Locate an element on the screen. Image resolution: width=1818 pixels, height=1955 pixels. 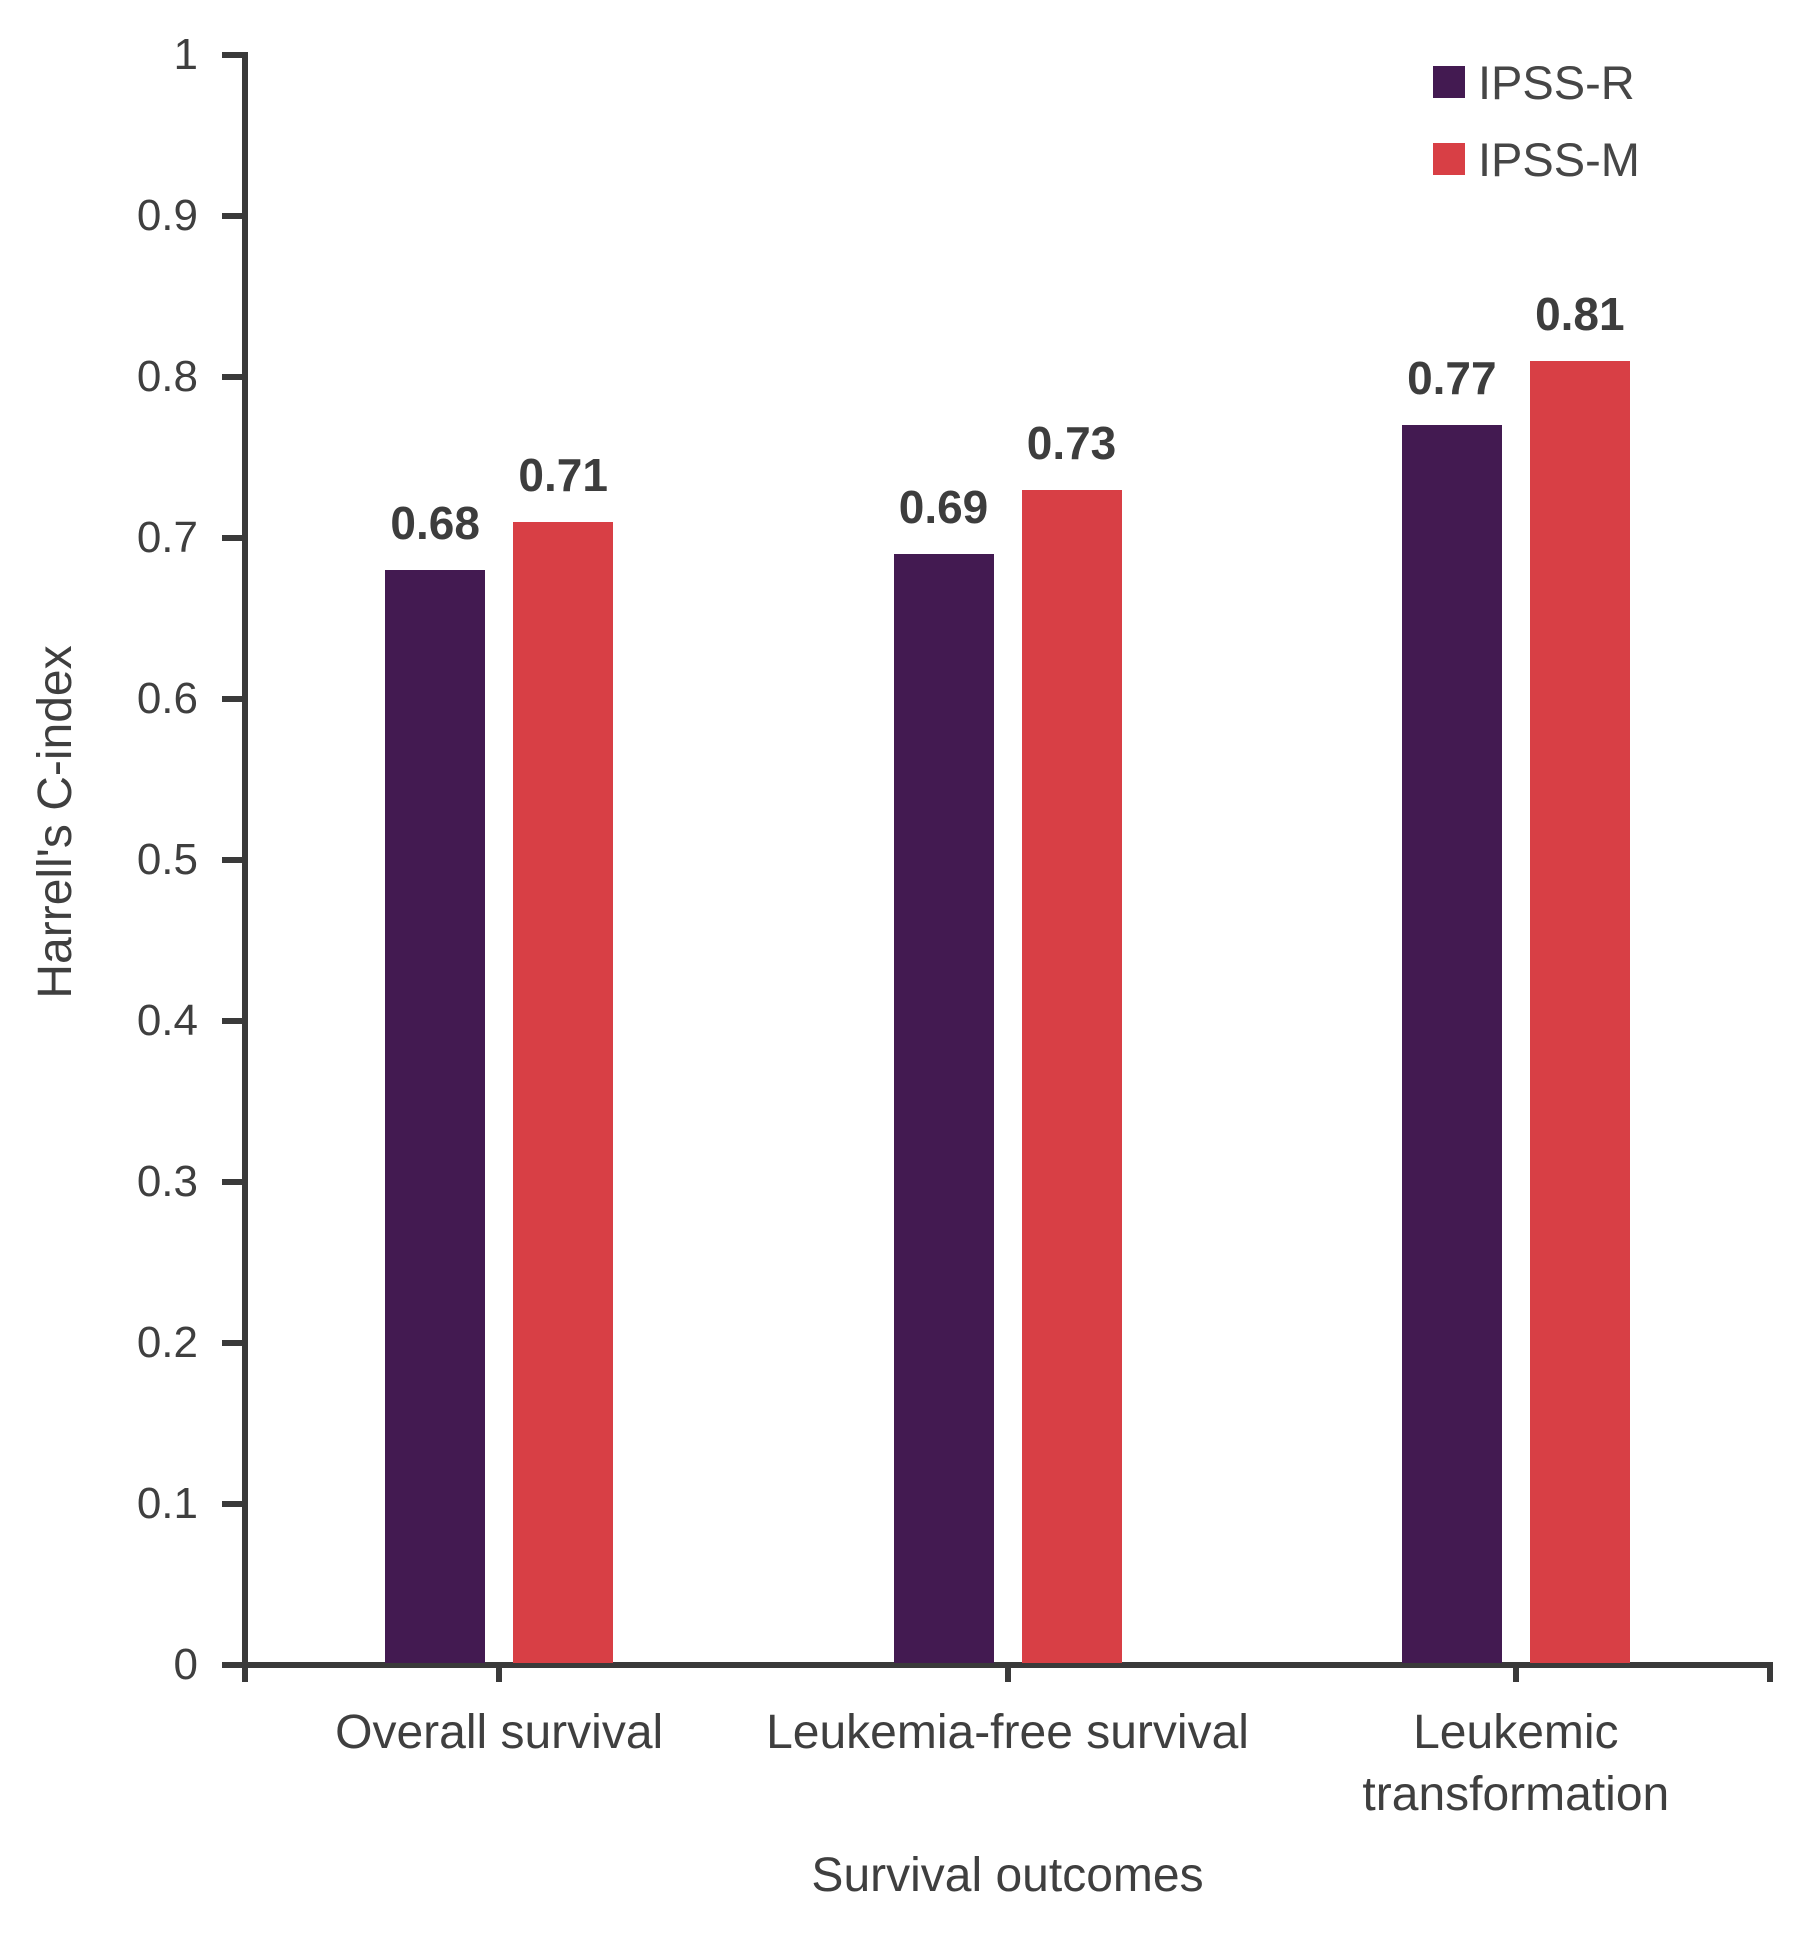
bar-value-label: 0.68 is located at coordinates (435, 523).